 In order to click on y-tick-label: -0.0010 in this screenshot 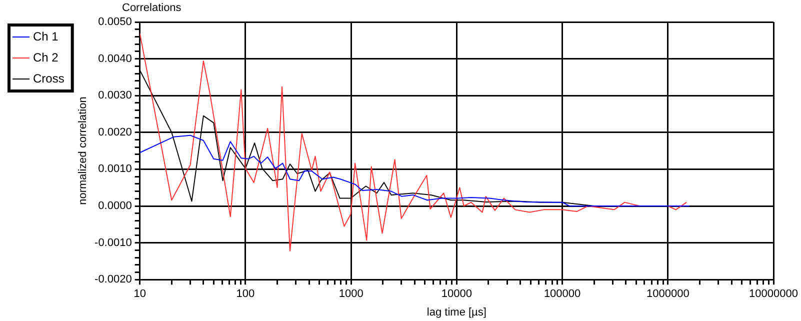, I will do `click(113, 242)`.